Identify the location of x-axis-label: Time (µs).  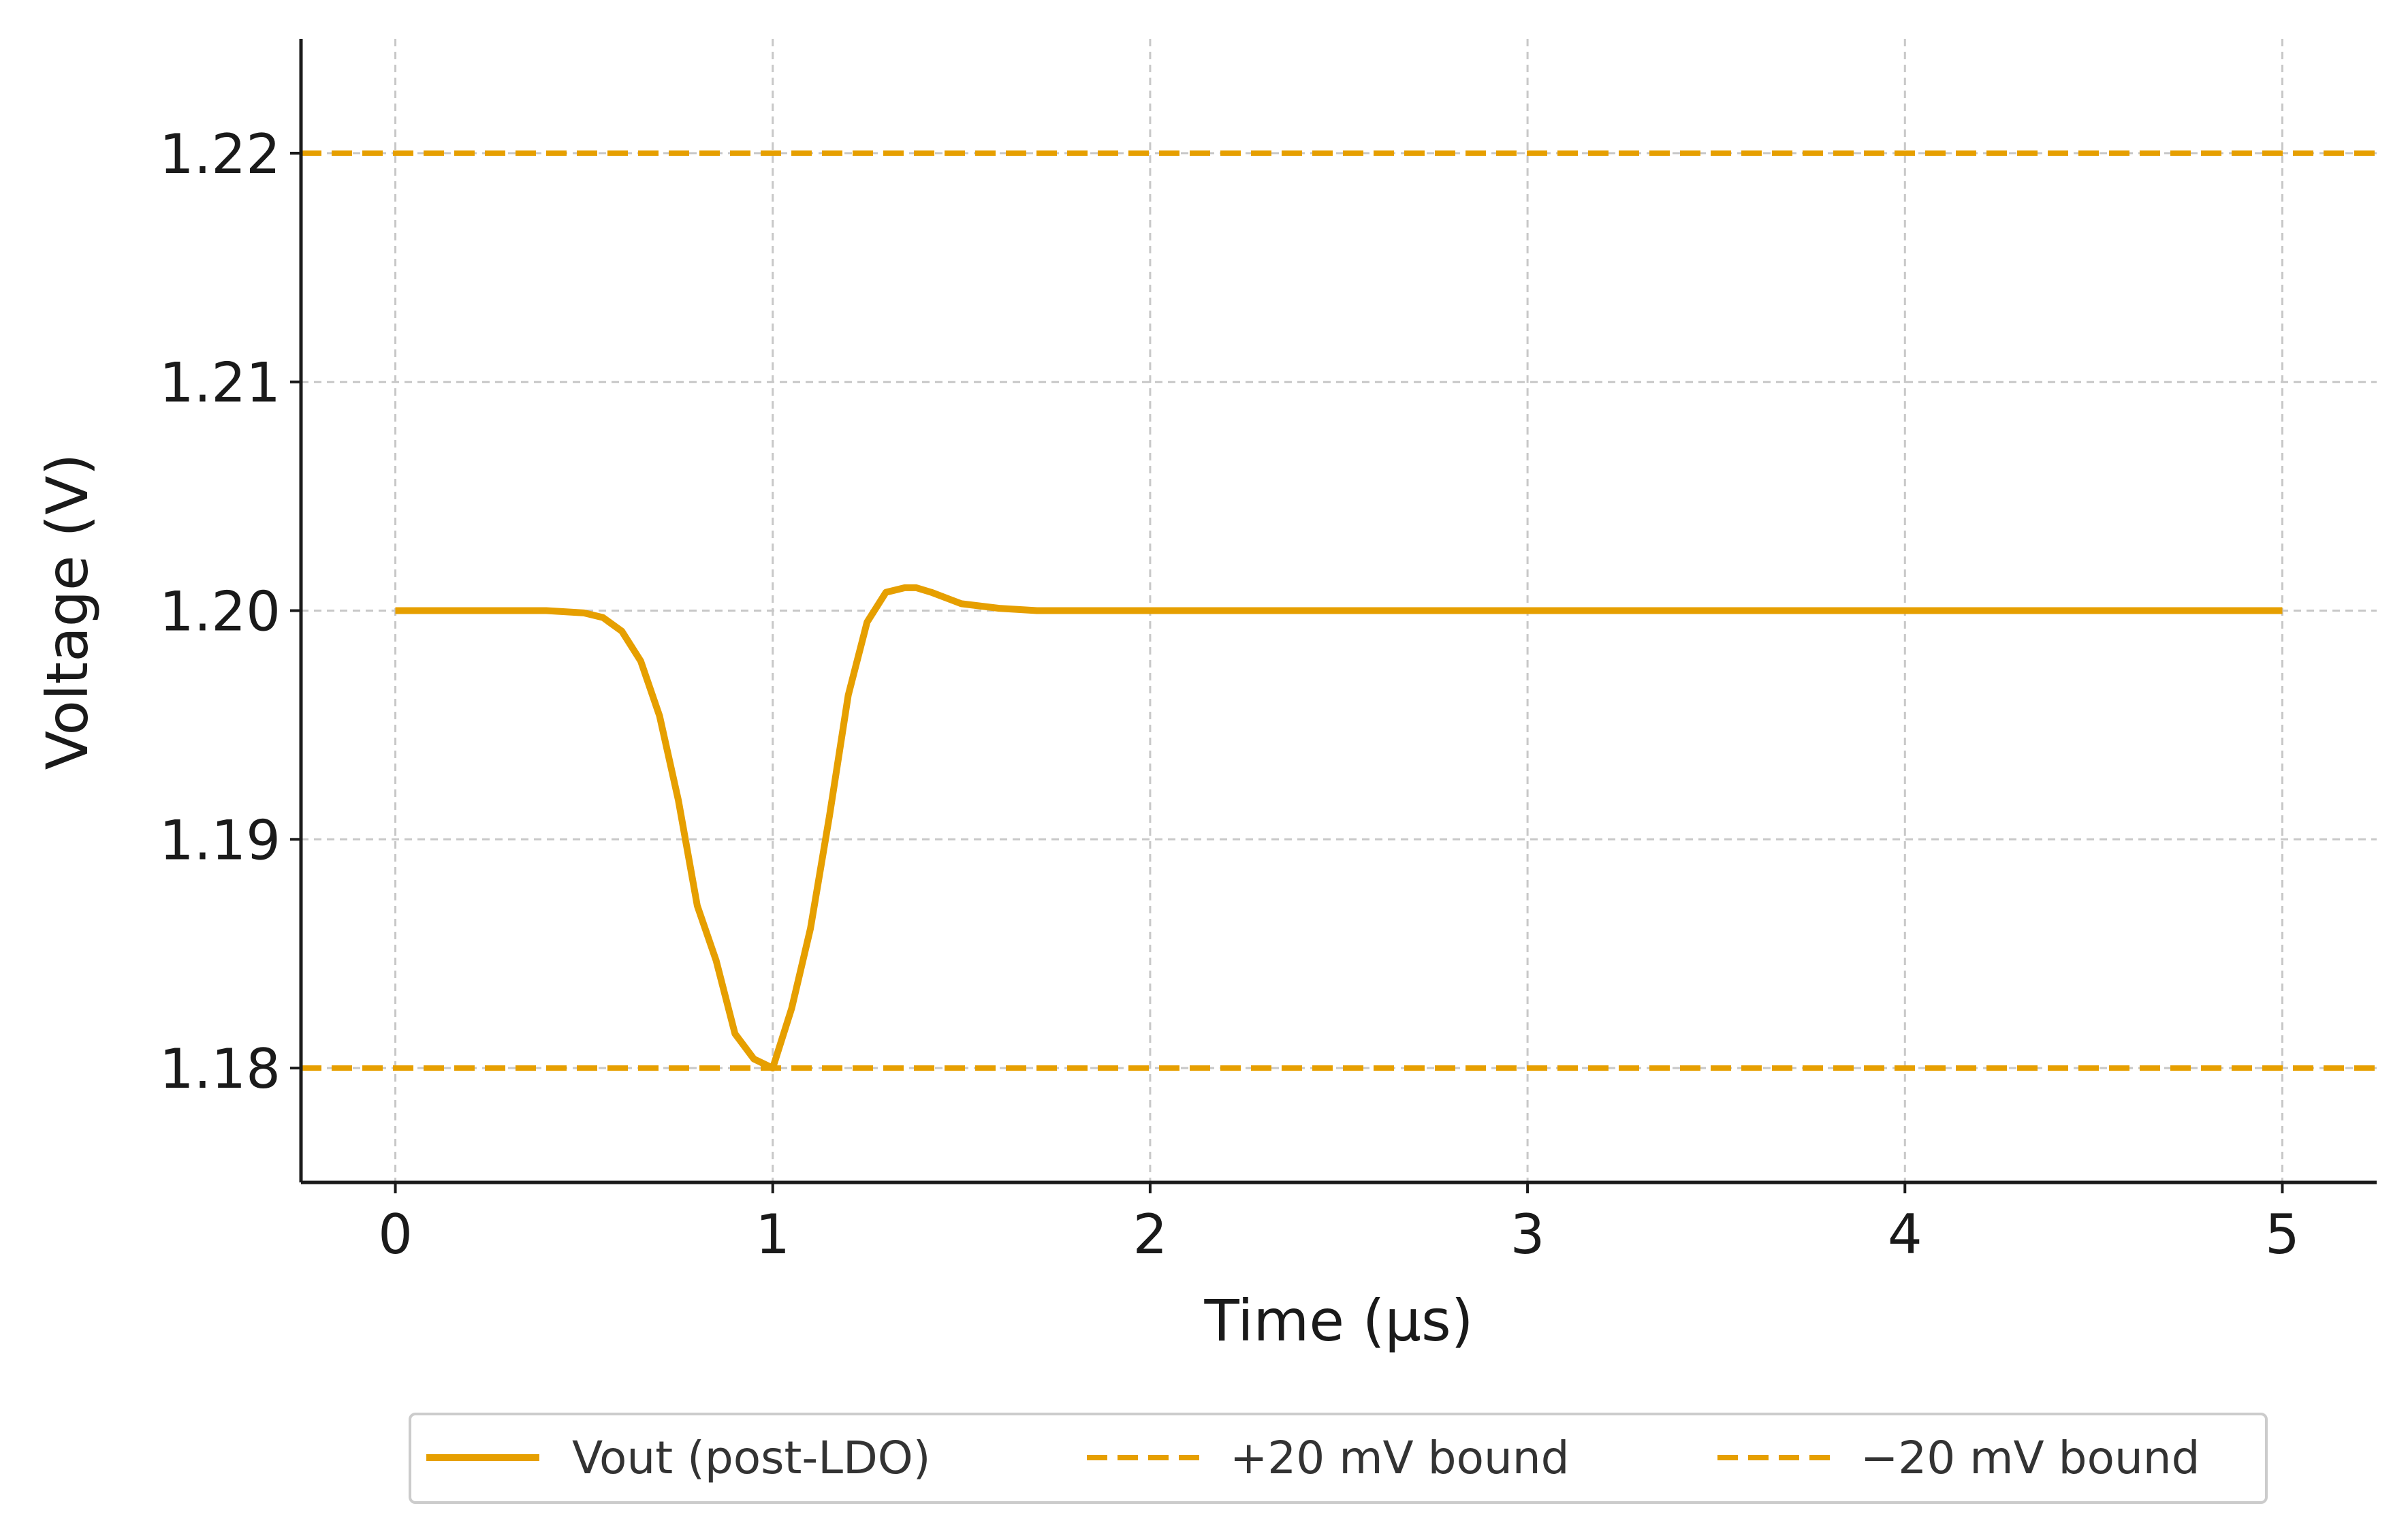
(1338, 1320).